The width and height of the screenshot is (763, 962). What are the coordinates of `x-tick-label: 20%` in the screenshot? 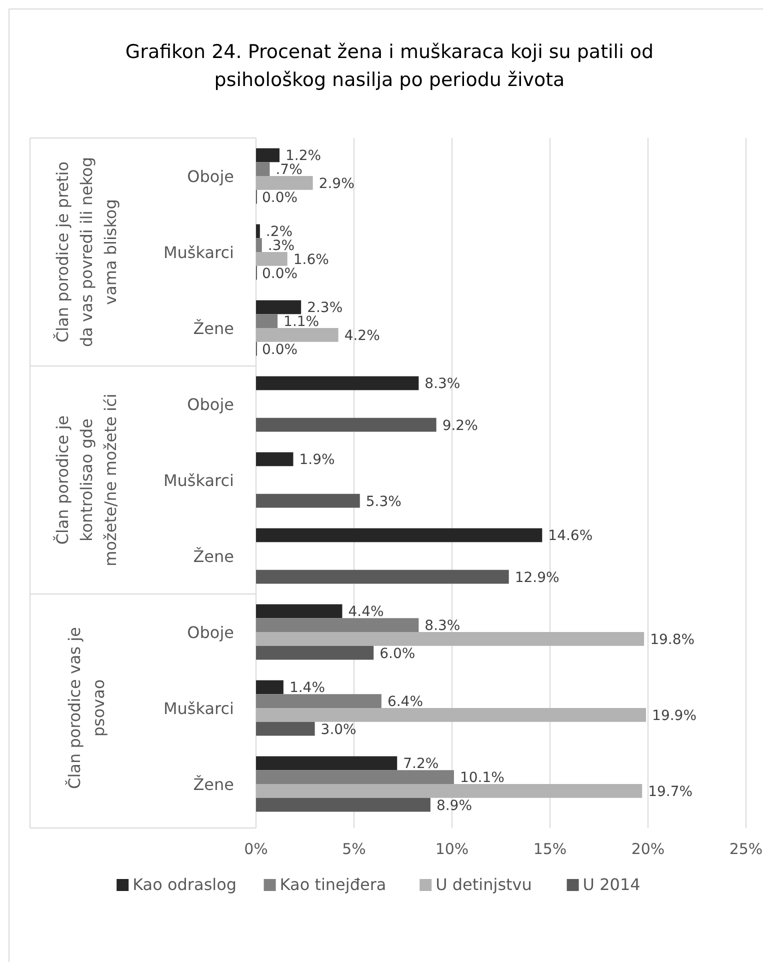 It's located at (648, 849).